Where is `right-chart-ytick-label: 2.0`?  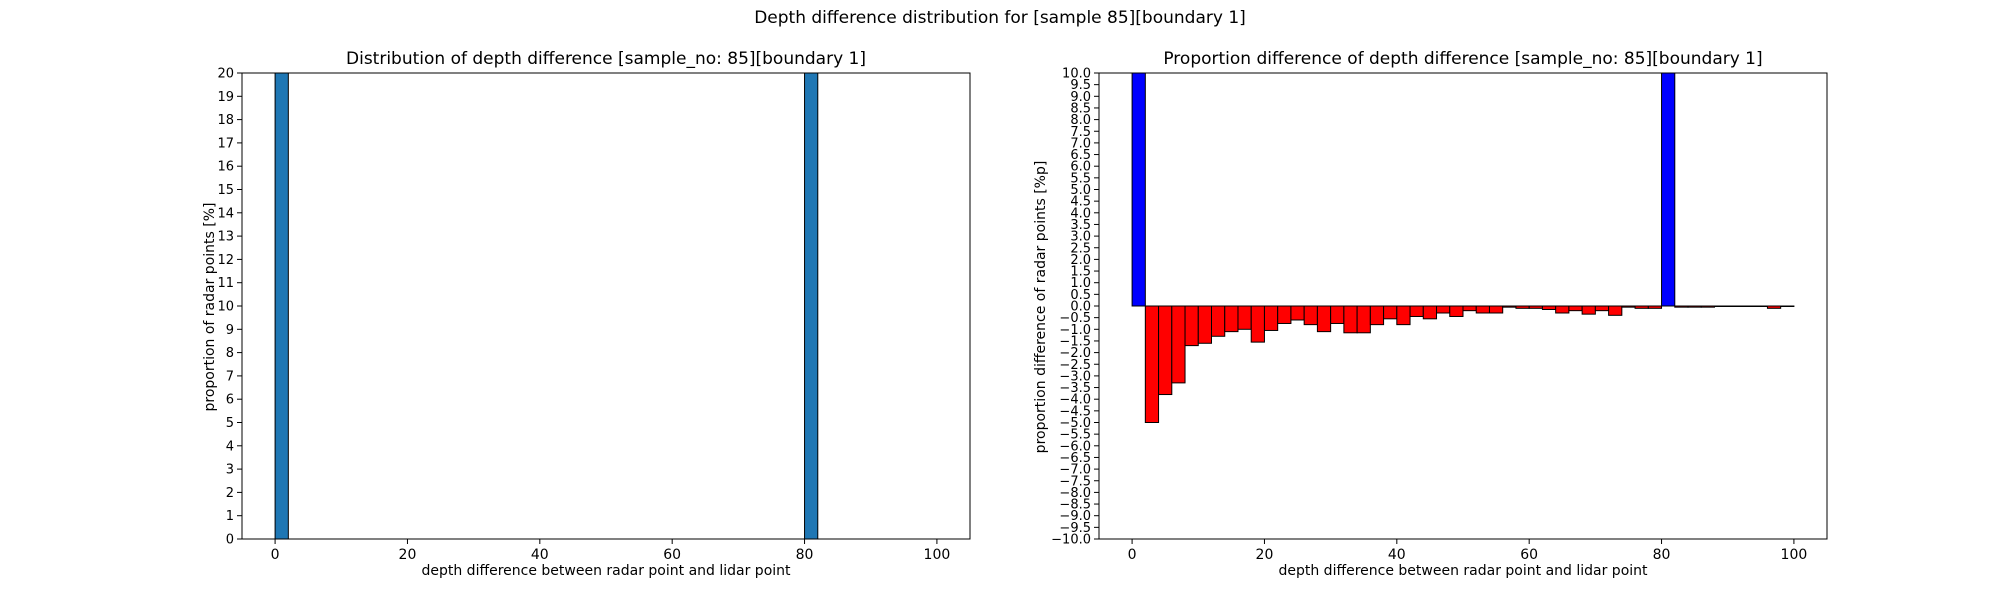
right-chart-ytick-label: 2.0 is located at coordinates (1080, 260).